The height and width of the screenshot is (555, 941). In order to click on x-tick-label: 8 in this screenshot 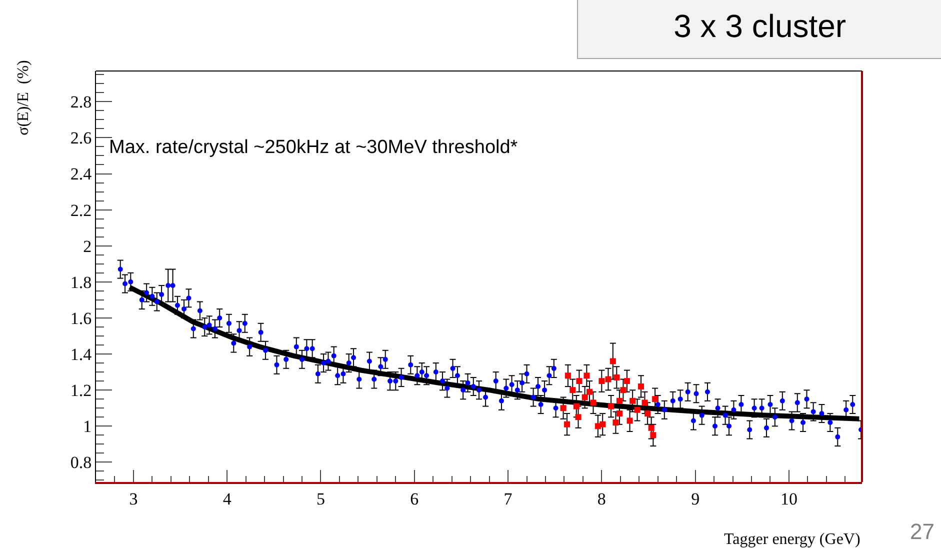, I will do `click(601, 498)`.